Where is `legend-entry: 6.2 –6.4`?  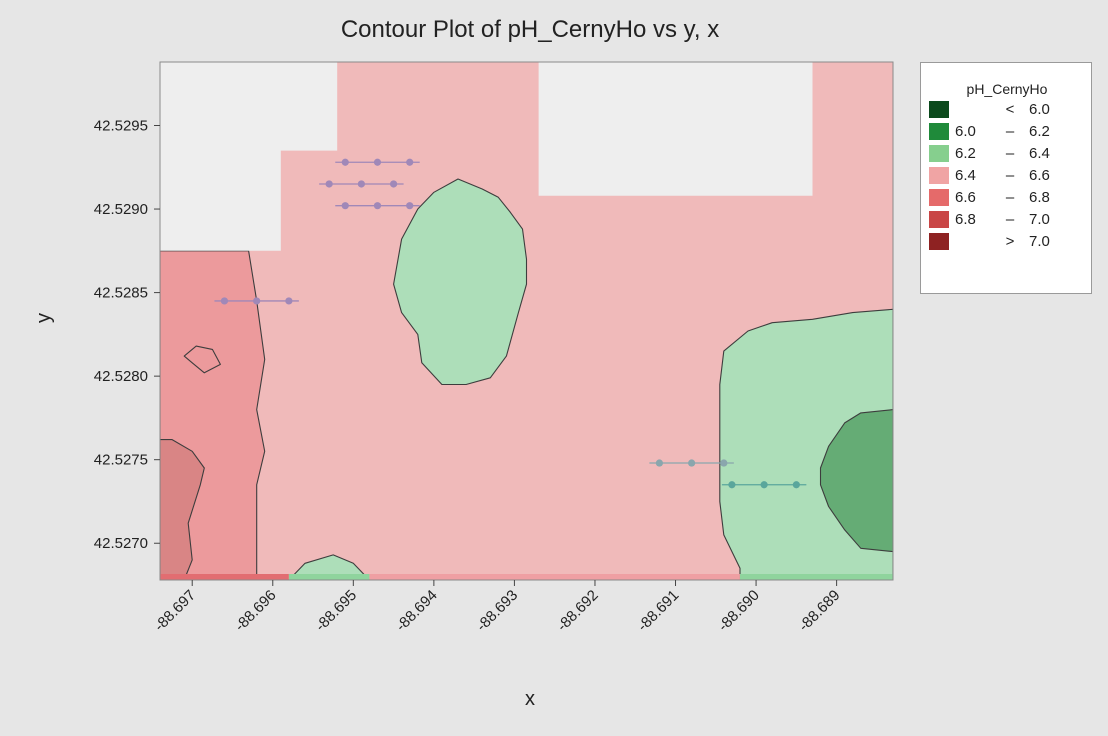 legend-entry: 6.2 –6.4 is located at coordinates (1009, 154).